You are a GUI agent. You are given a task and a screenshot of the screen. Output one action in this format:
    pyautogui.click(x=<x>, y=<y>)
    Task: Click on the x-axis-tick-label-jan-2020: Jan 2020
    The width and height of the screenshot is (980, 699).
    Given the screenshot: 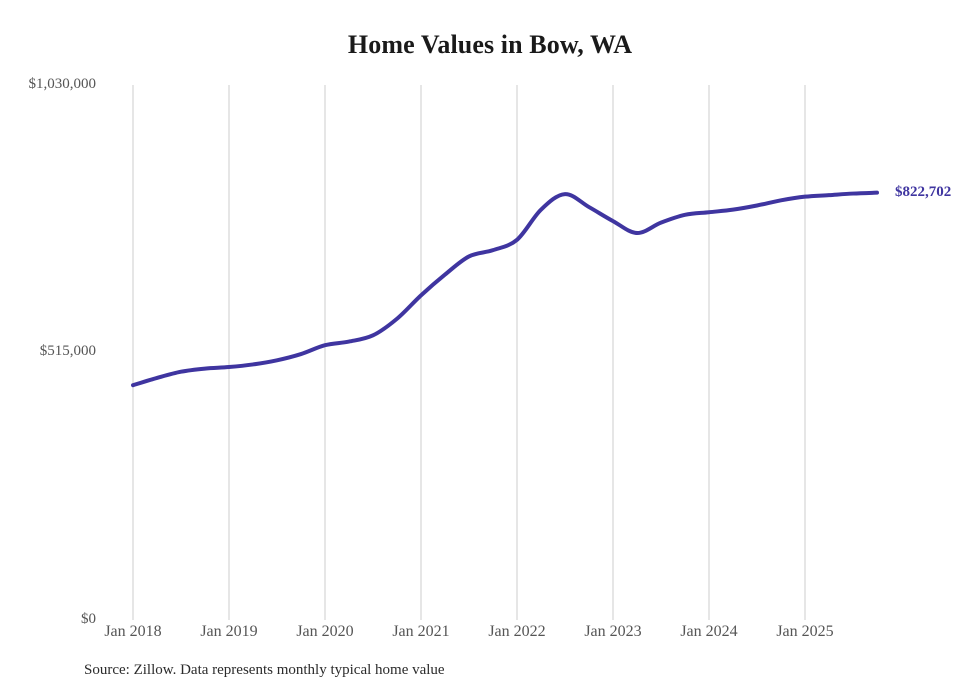 What is the action you would take?
    pyautogui.click(x=325, y=631)
    